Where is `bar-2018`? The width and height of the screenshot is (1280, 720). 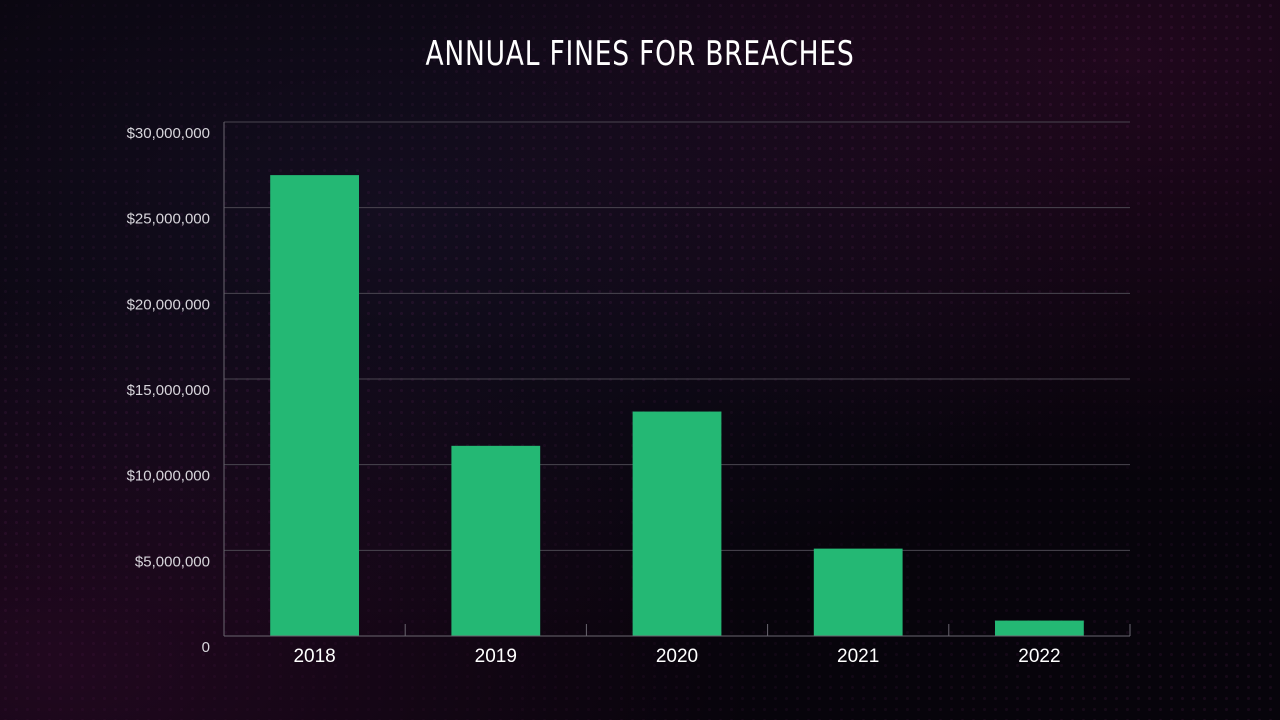 bar-2018 is located at coordinates (314, 405).